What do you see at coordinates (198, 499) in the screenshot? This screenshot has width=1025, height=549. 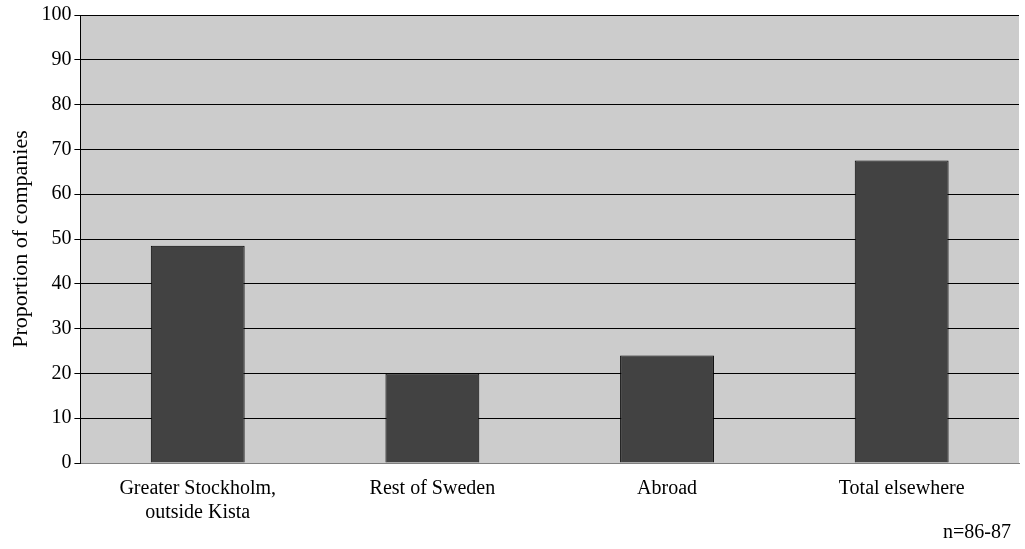 I see `x-tick-label: Greater Stockholm, outside Kista` at bounding box center [198, 499].